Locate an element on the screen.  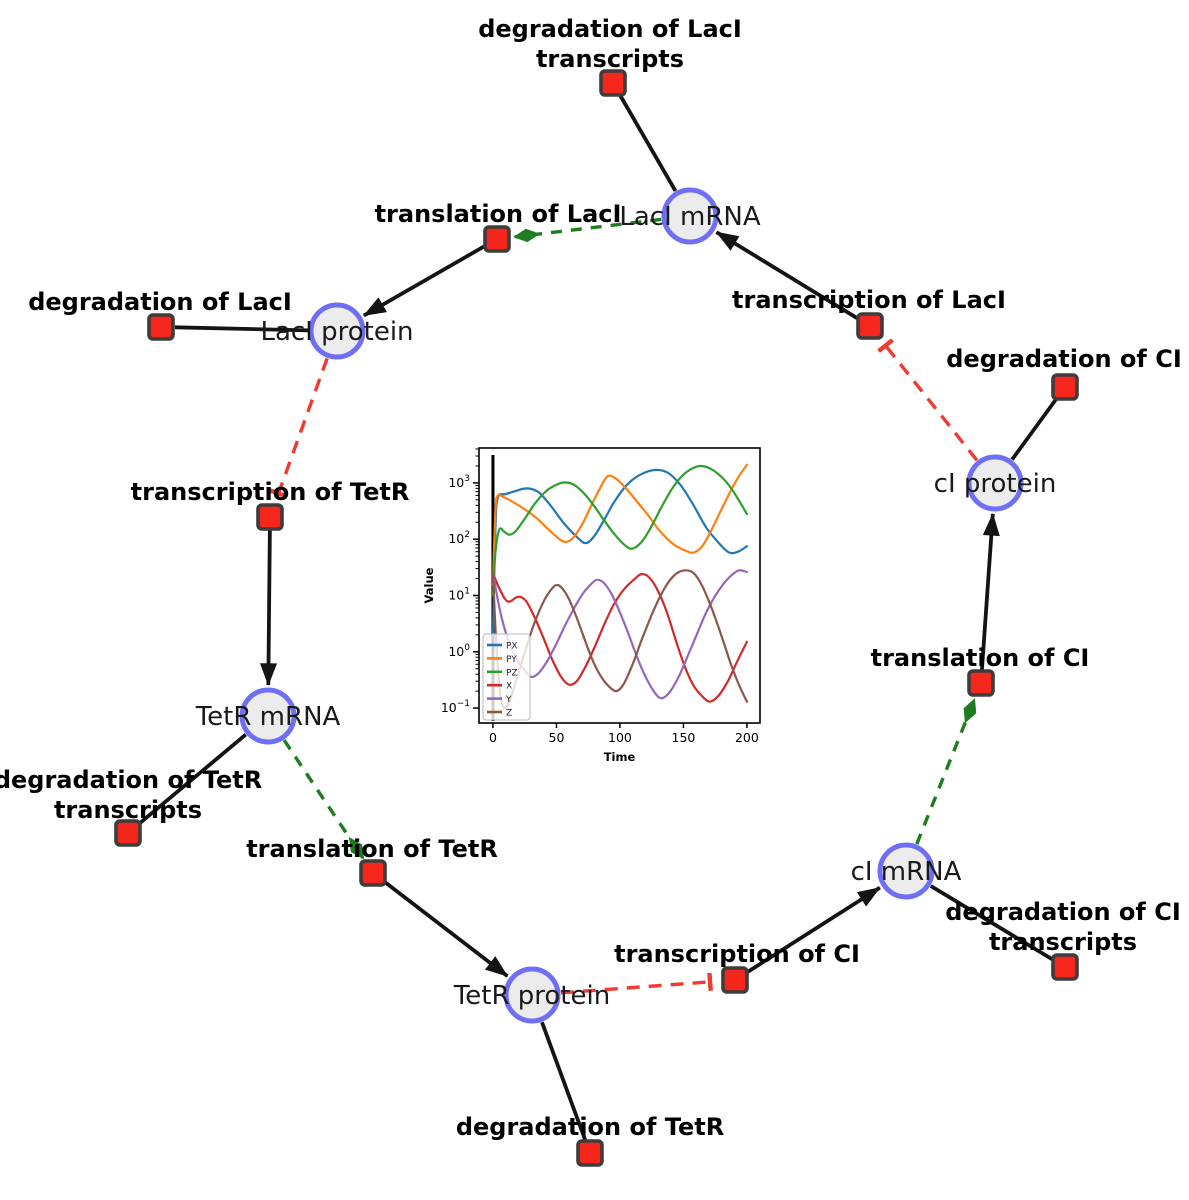
reaction-label-deg-laci-tx: degradation of LacI is located at coordinates (610, 29).